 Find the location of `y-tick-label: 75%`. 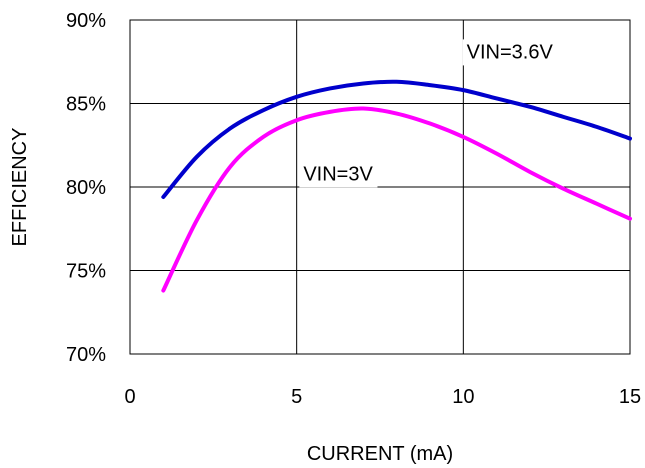

y-tick-label: 75% is located at coordinates (86, 272).